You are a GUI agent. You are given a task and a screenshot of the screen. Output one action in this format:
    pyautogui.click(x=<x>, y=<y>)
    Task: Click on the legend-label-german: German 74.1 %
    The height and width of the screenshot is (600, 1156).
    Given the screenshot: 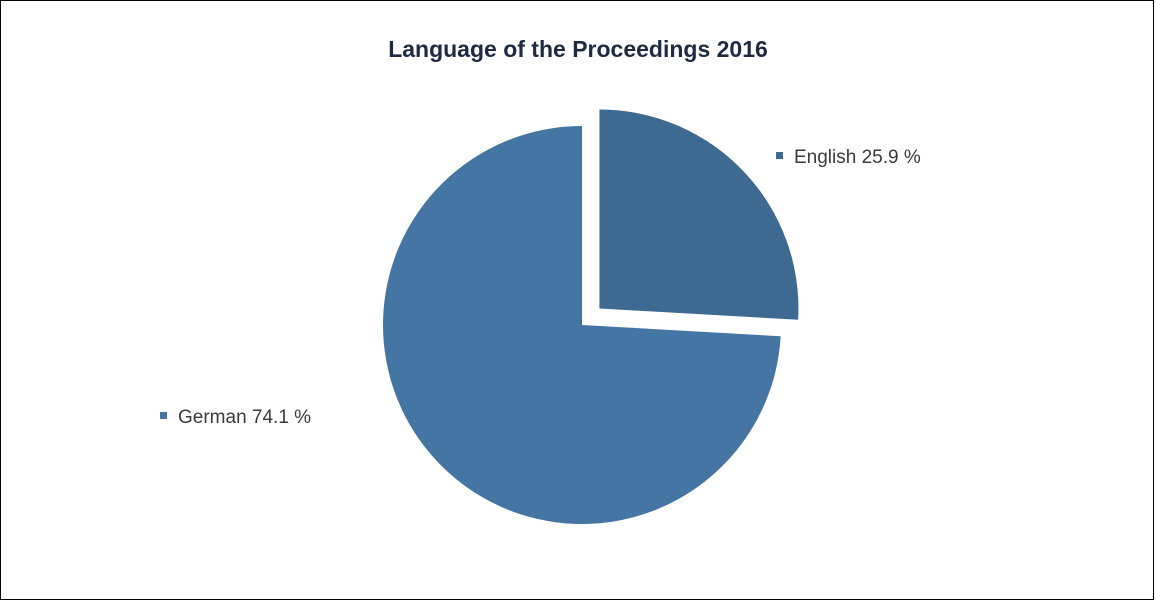 What is the action you would take?
    pyautogui.click(x=244, y=417)
    